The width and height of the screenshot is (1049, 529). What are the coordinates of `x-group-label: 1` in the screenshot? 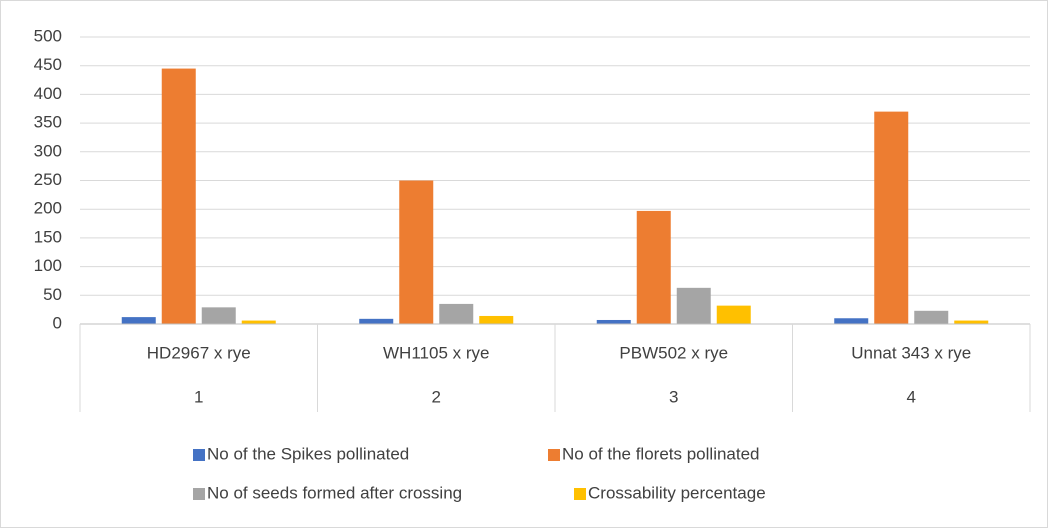 It's located at (198, 396).